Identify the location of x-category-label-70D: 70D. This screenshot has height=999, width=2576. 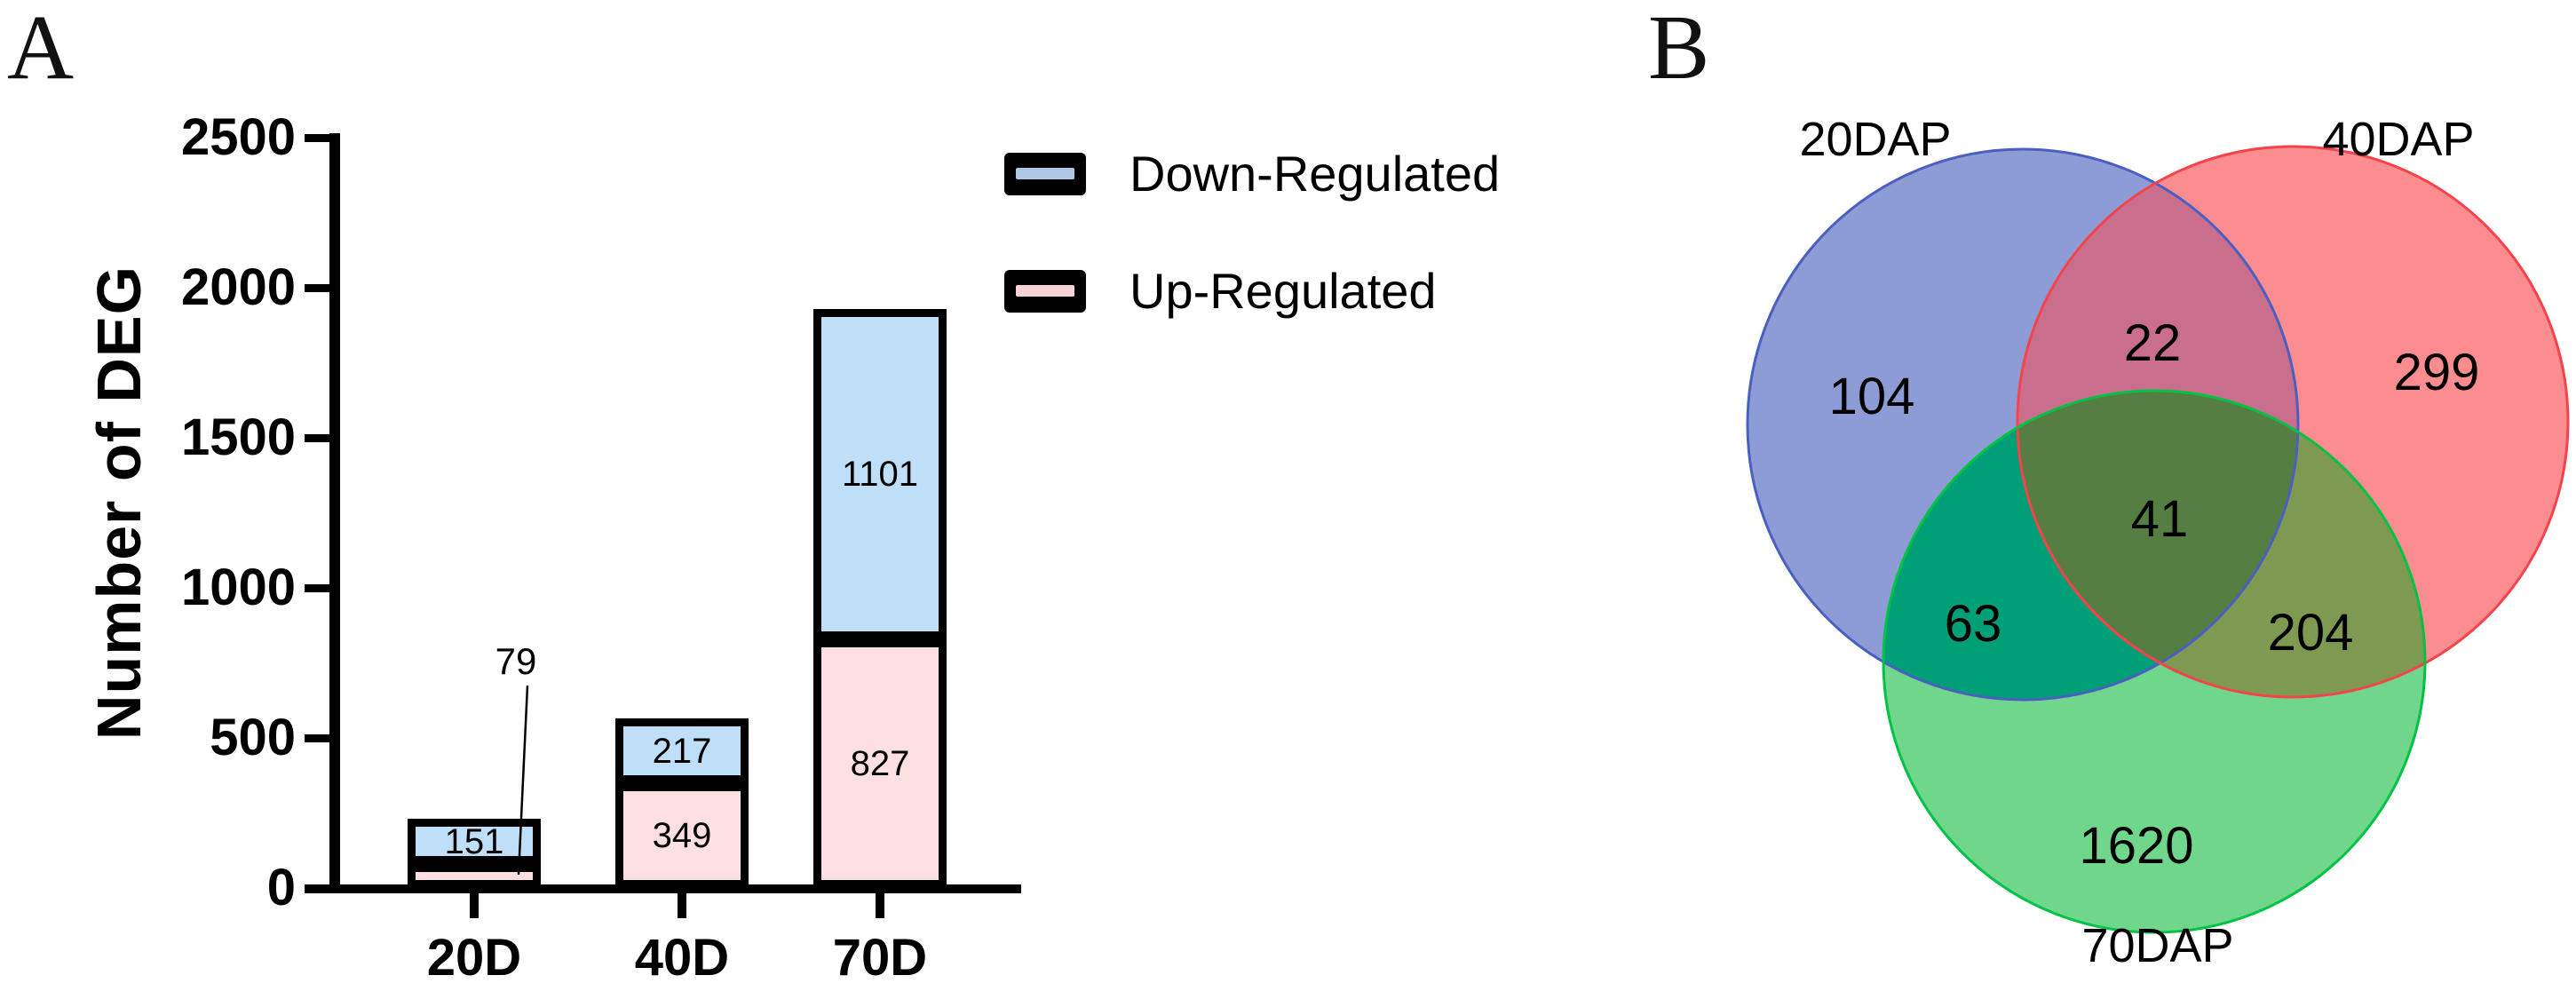
(880, 958).